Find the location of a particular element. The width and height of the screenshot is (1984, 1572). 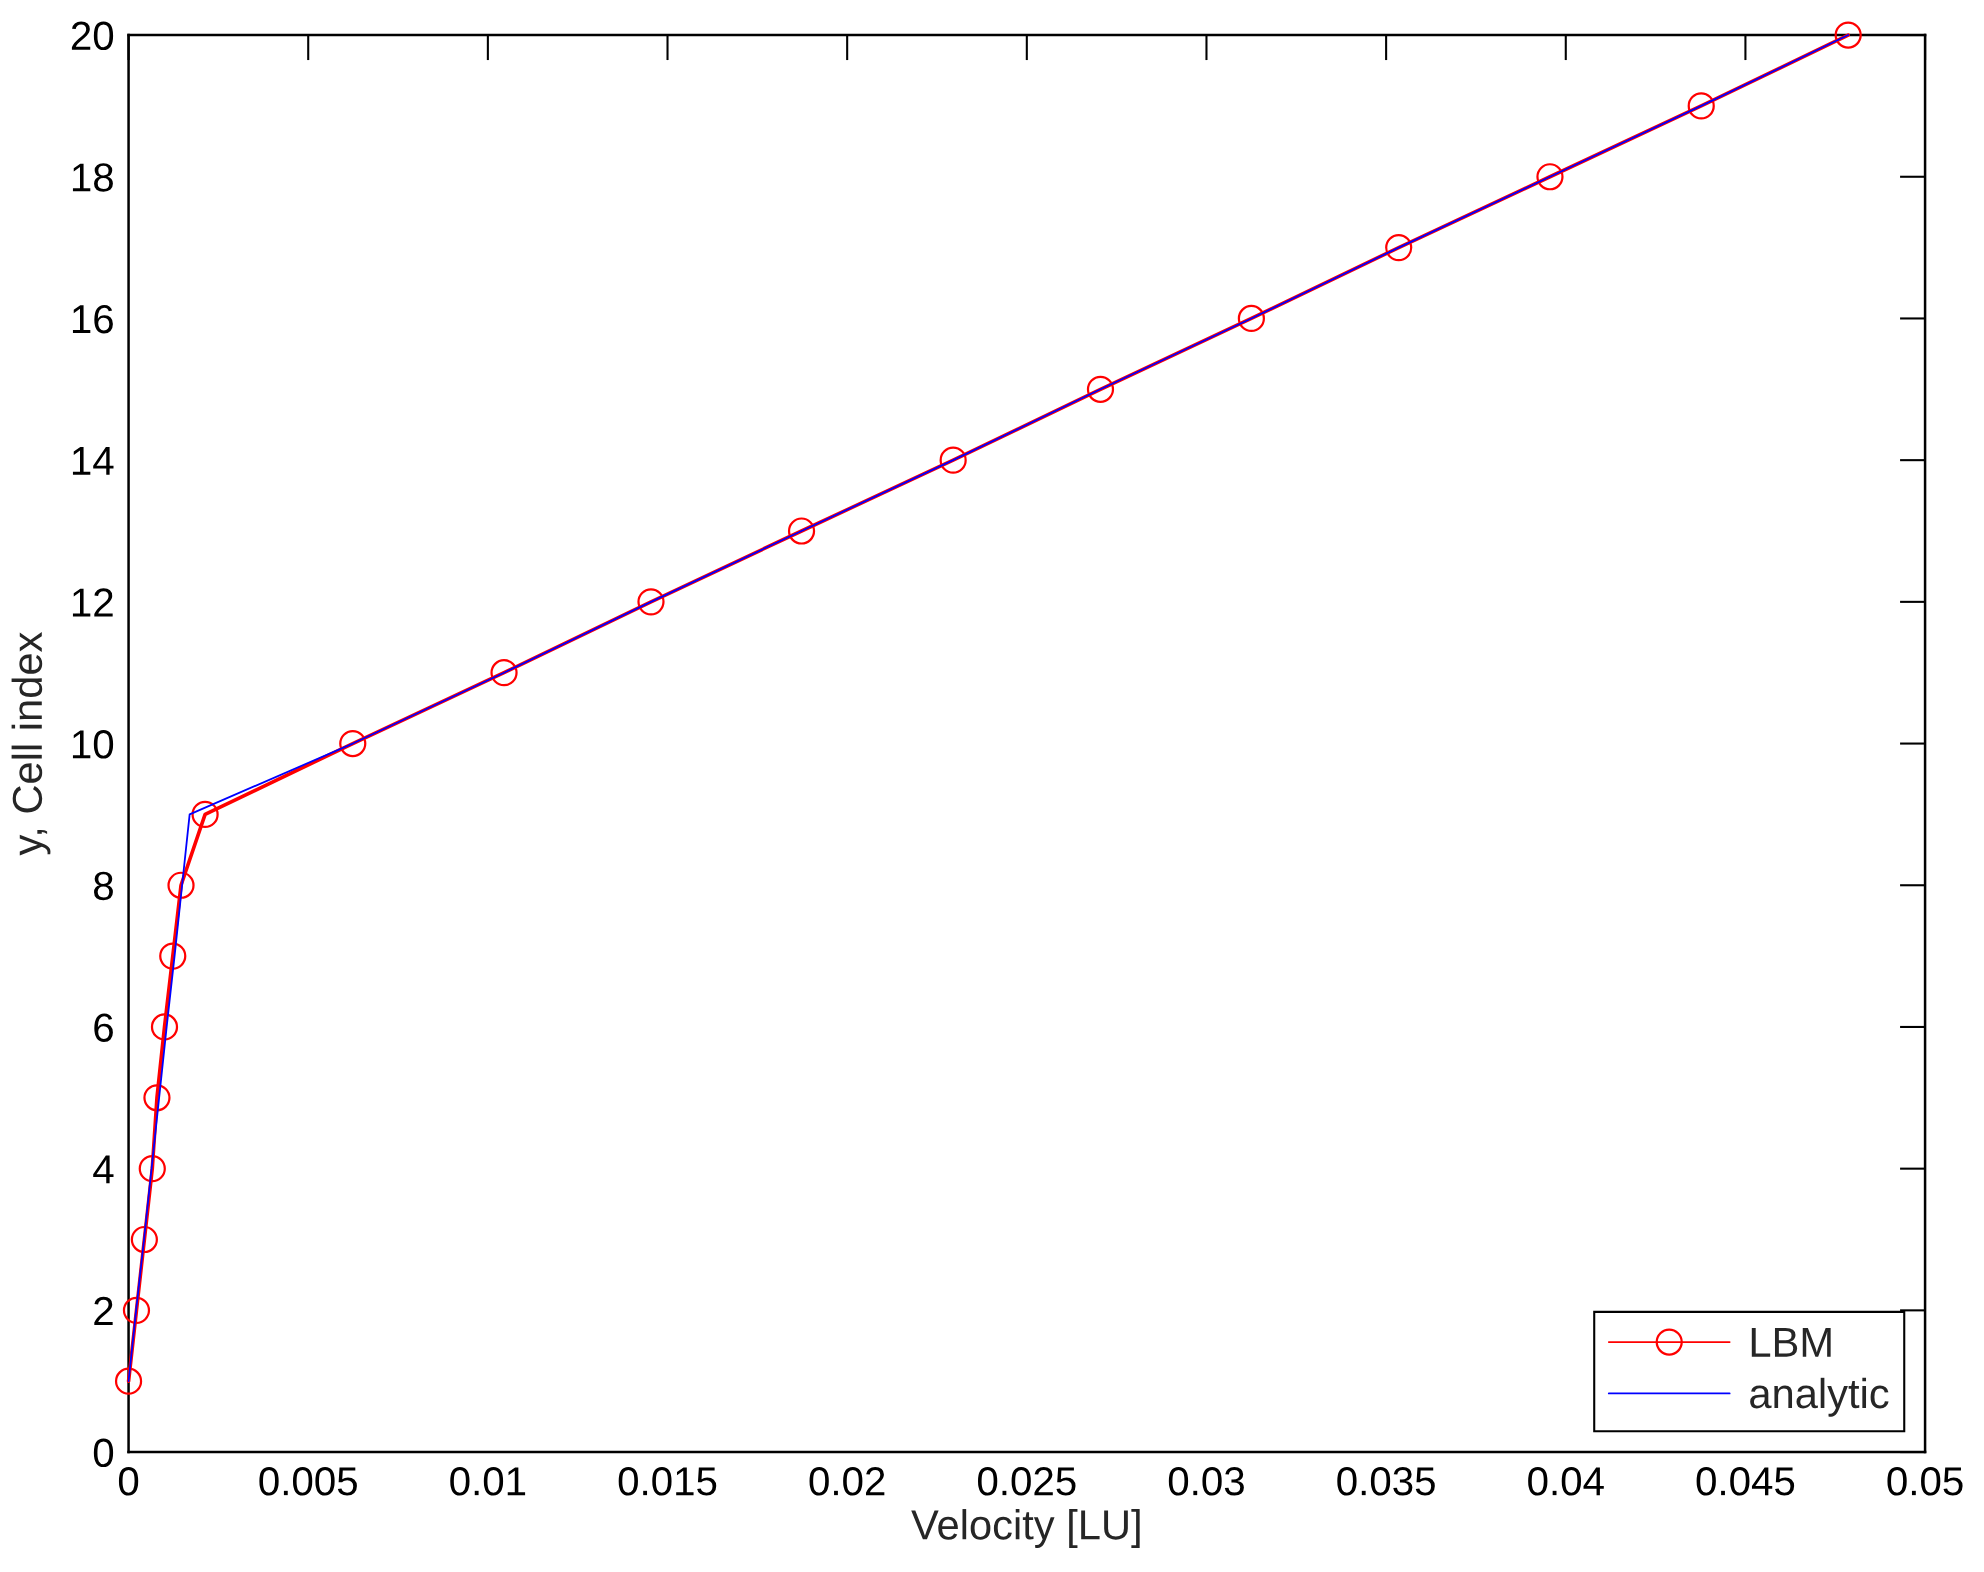

y-tick-label: 18 is located at coordinates (92, 177).